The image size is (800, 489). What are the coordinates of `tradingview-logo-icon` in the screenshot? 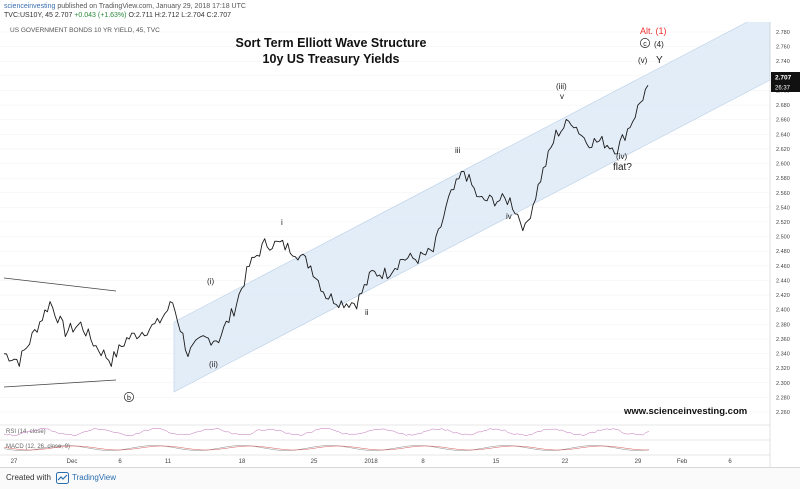 It's located at (62, 478).